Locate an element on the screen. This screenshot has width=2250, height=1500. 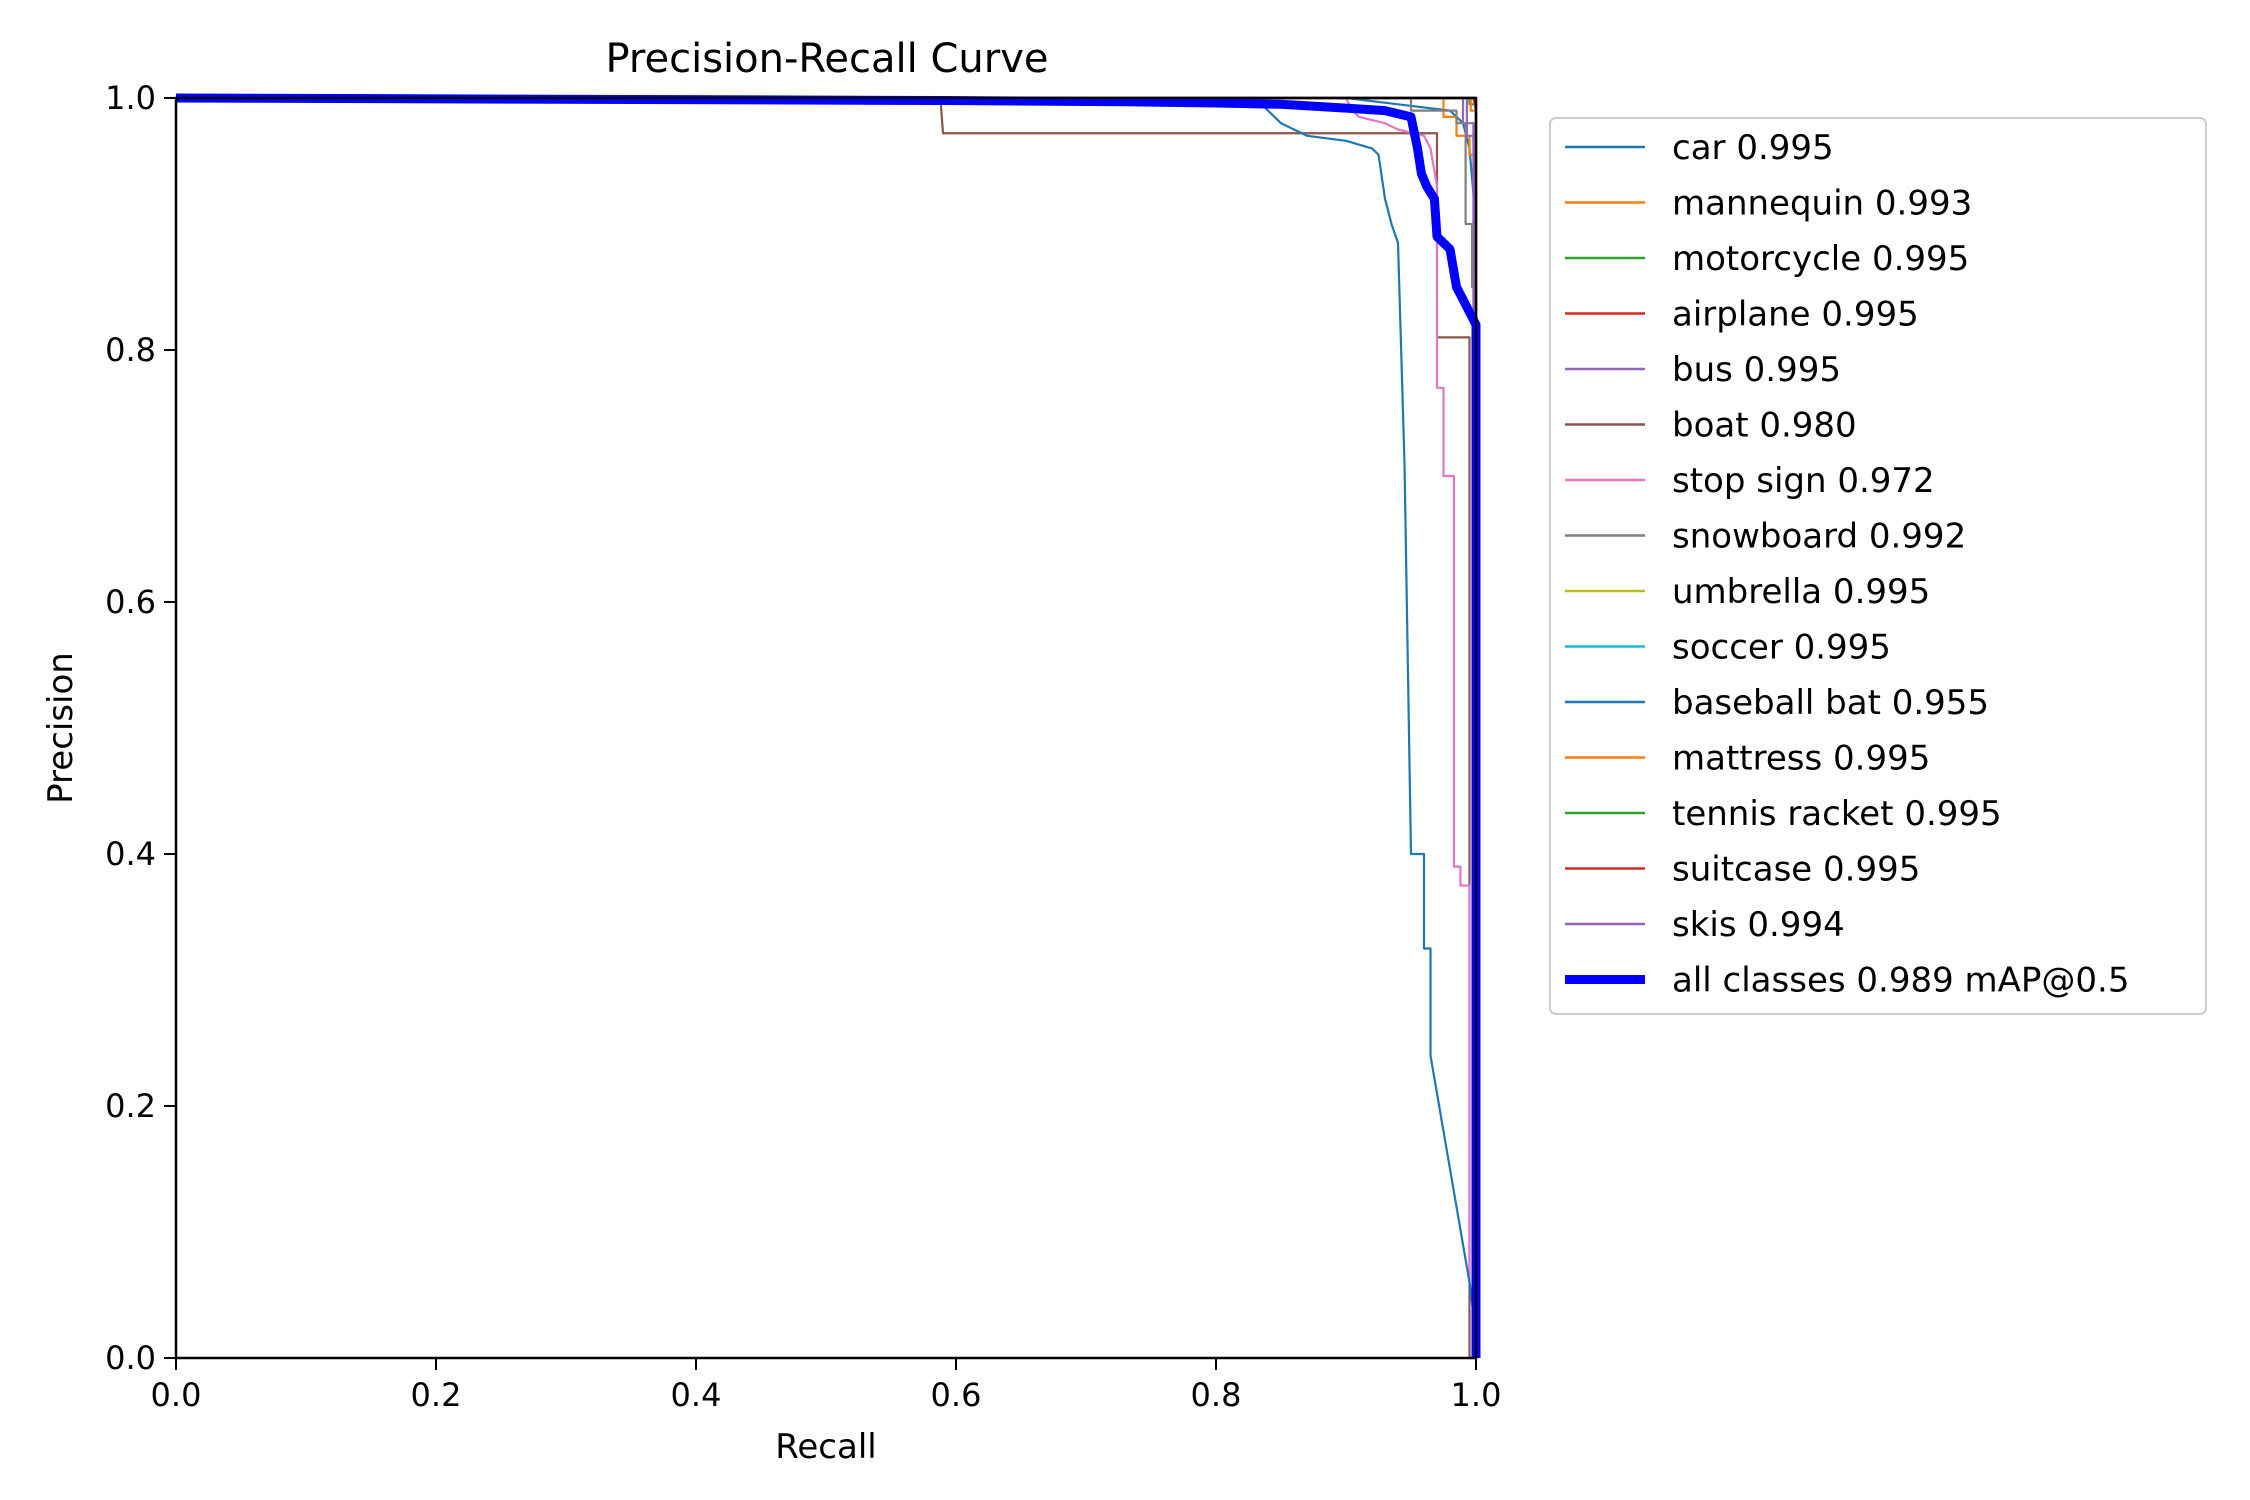
y-tick-label: 0.0 is located at coordinates (130, 1358).